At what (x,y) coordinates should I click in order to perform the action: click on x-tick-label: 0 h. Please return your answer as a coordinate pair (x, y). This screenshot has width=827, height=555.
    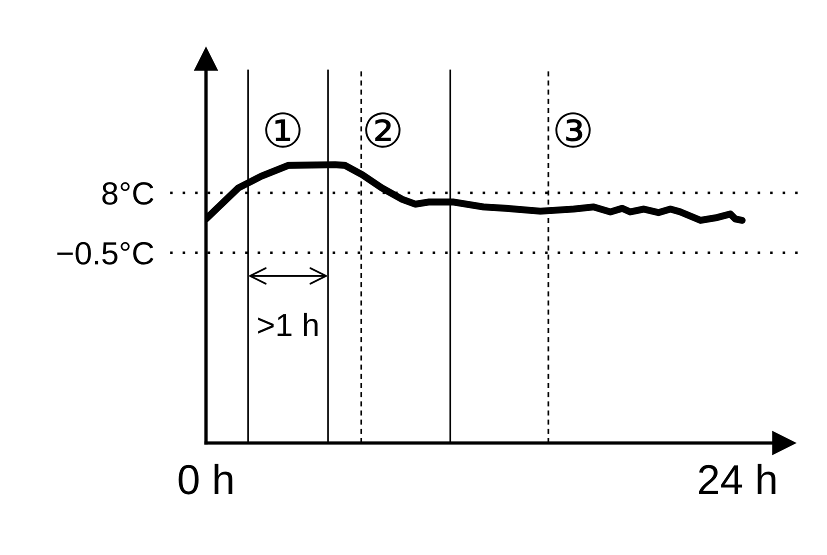
    Looking at the image, I should click on (205, 479).